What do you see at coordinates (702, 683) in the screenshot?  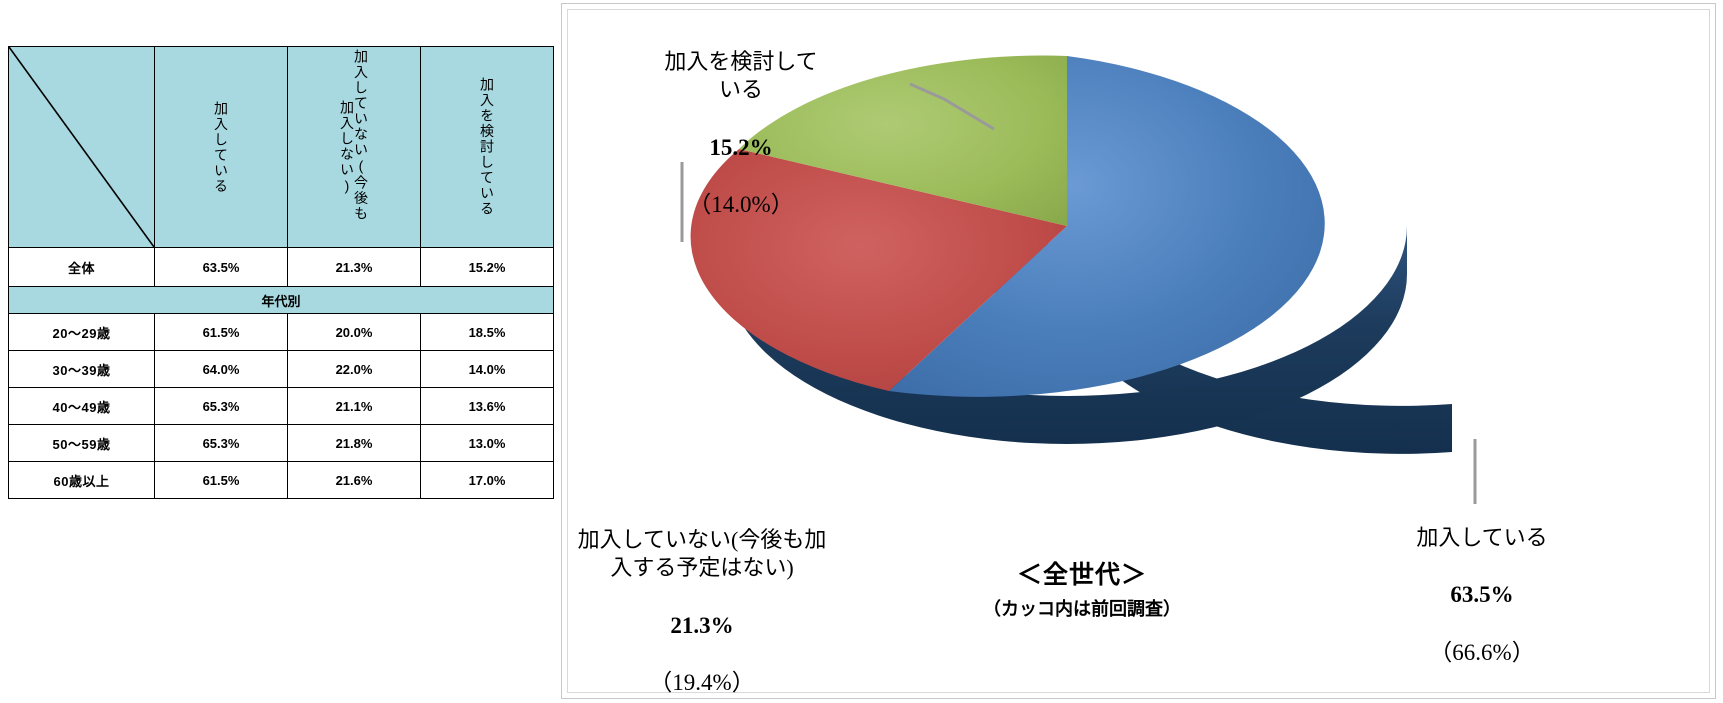 I see `pie-label-not-joined-previous: （19.4%）` at bounding box center [702, 683].